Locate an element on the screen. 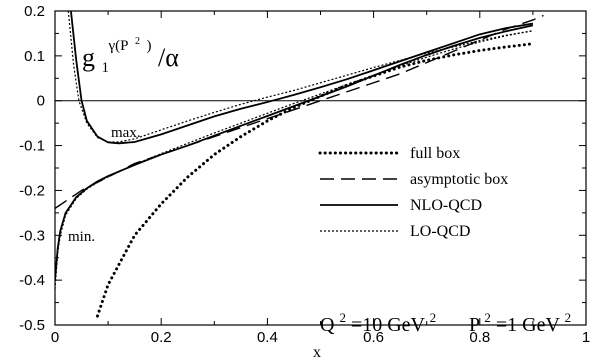 The height and width of the screenshot is (360, 597). q2-value: =10 GeV is located at coordinates (388, 325).